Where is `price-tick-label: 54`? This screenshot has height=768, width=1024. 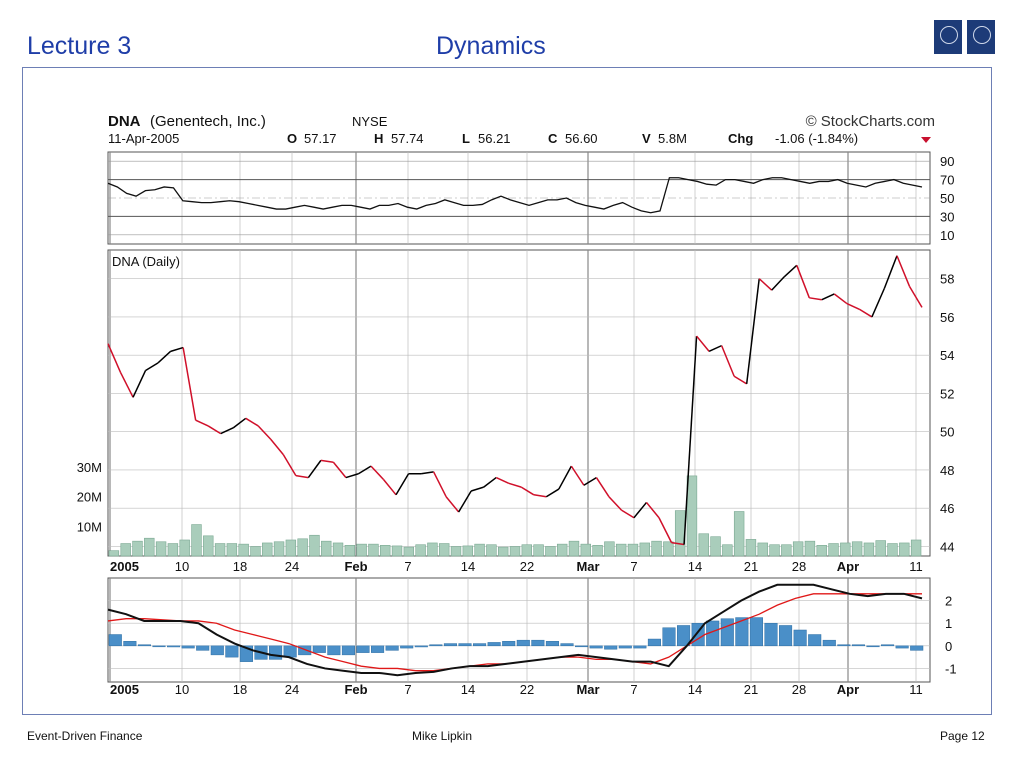
price-tick-label: 54 is located at coordinates (947, 355).